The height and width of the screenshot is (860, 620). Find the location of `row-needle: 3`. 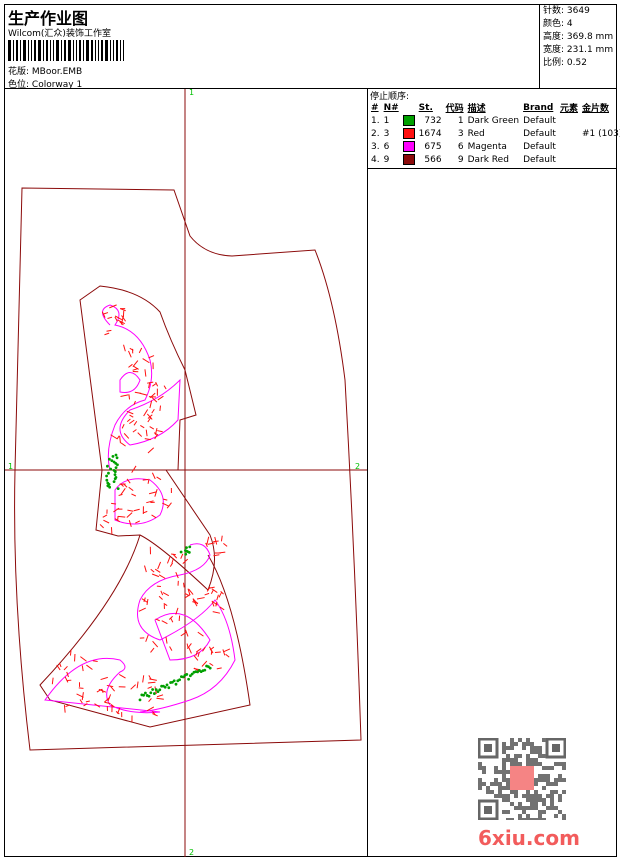

row-needle: 3 is located at coordinates (386, 133).